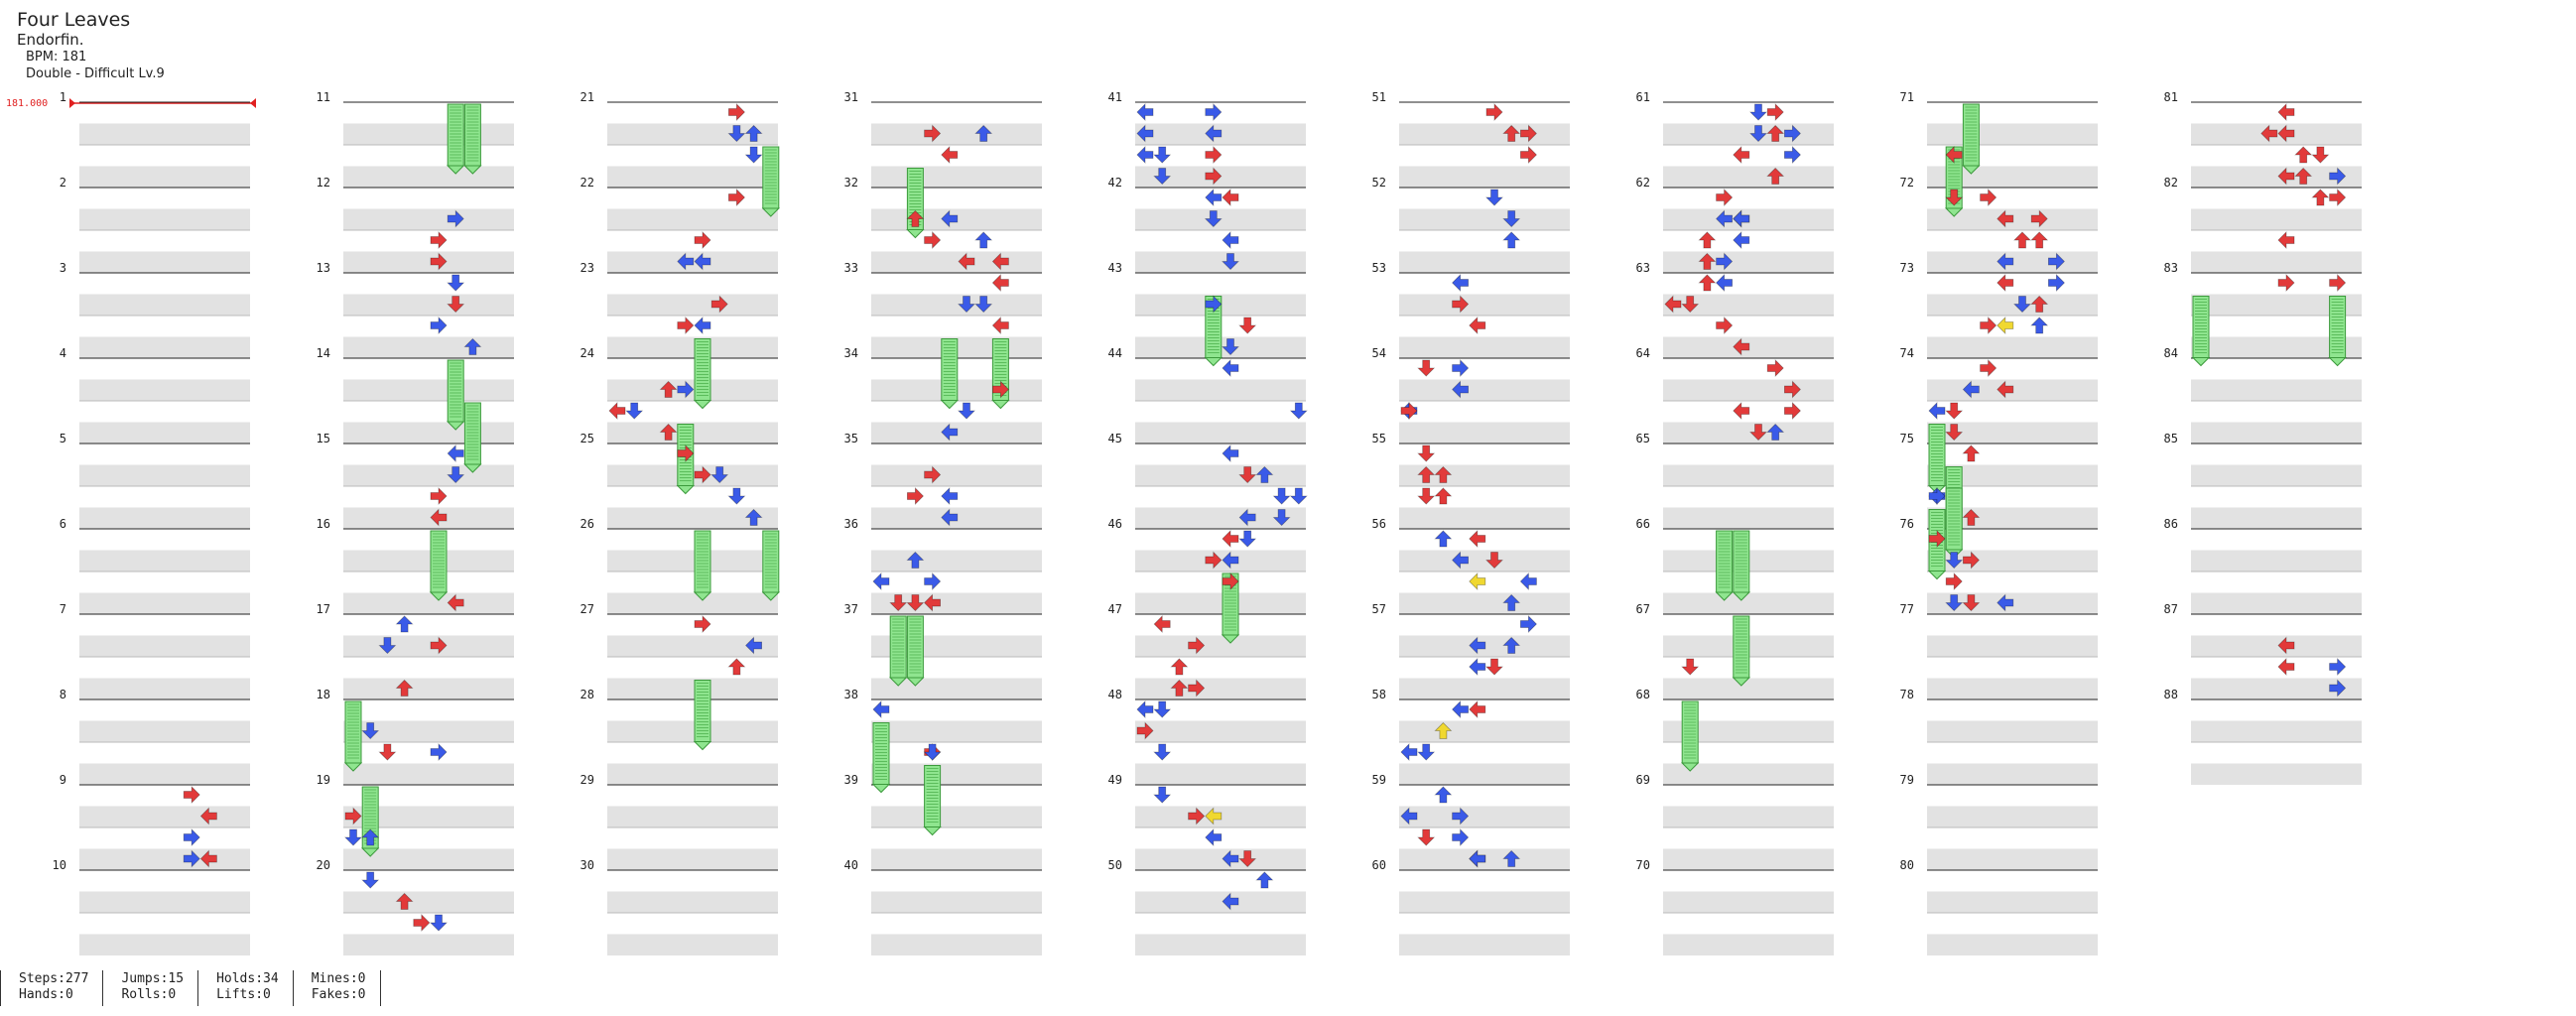  Describe the element at coordinates (1207, 224) in the screenshot. I see `measure-42: 42` at that location.